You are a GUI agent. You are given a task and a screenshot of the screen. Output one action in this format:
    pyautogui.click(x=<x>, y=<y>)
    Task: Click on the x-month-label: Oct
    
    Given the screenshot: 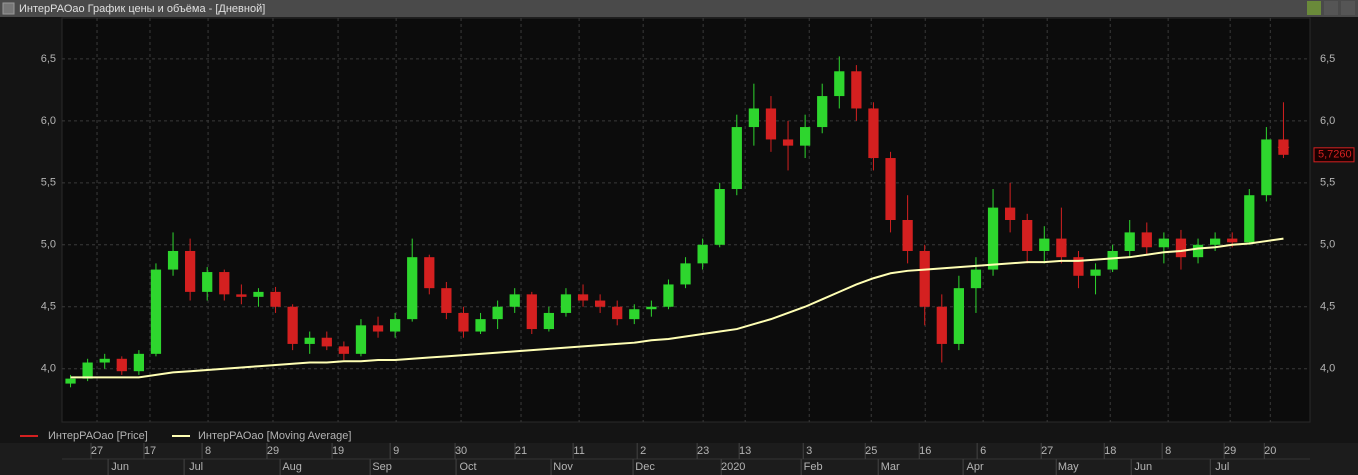 What is the action you would take?
    pyautogui.click(x=468, y=467)
    